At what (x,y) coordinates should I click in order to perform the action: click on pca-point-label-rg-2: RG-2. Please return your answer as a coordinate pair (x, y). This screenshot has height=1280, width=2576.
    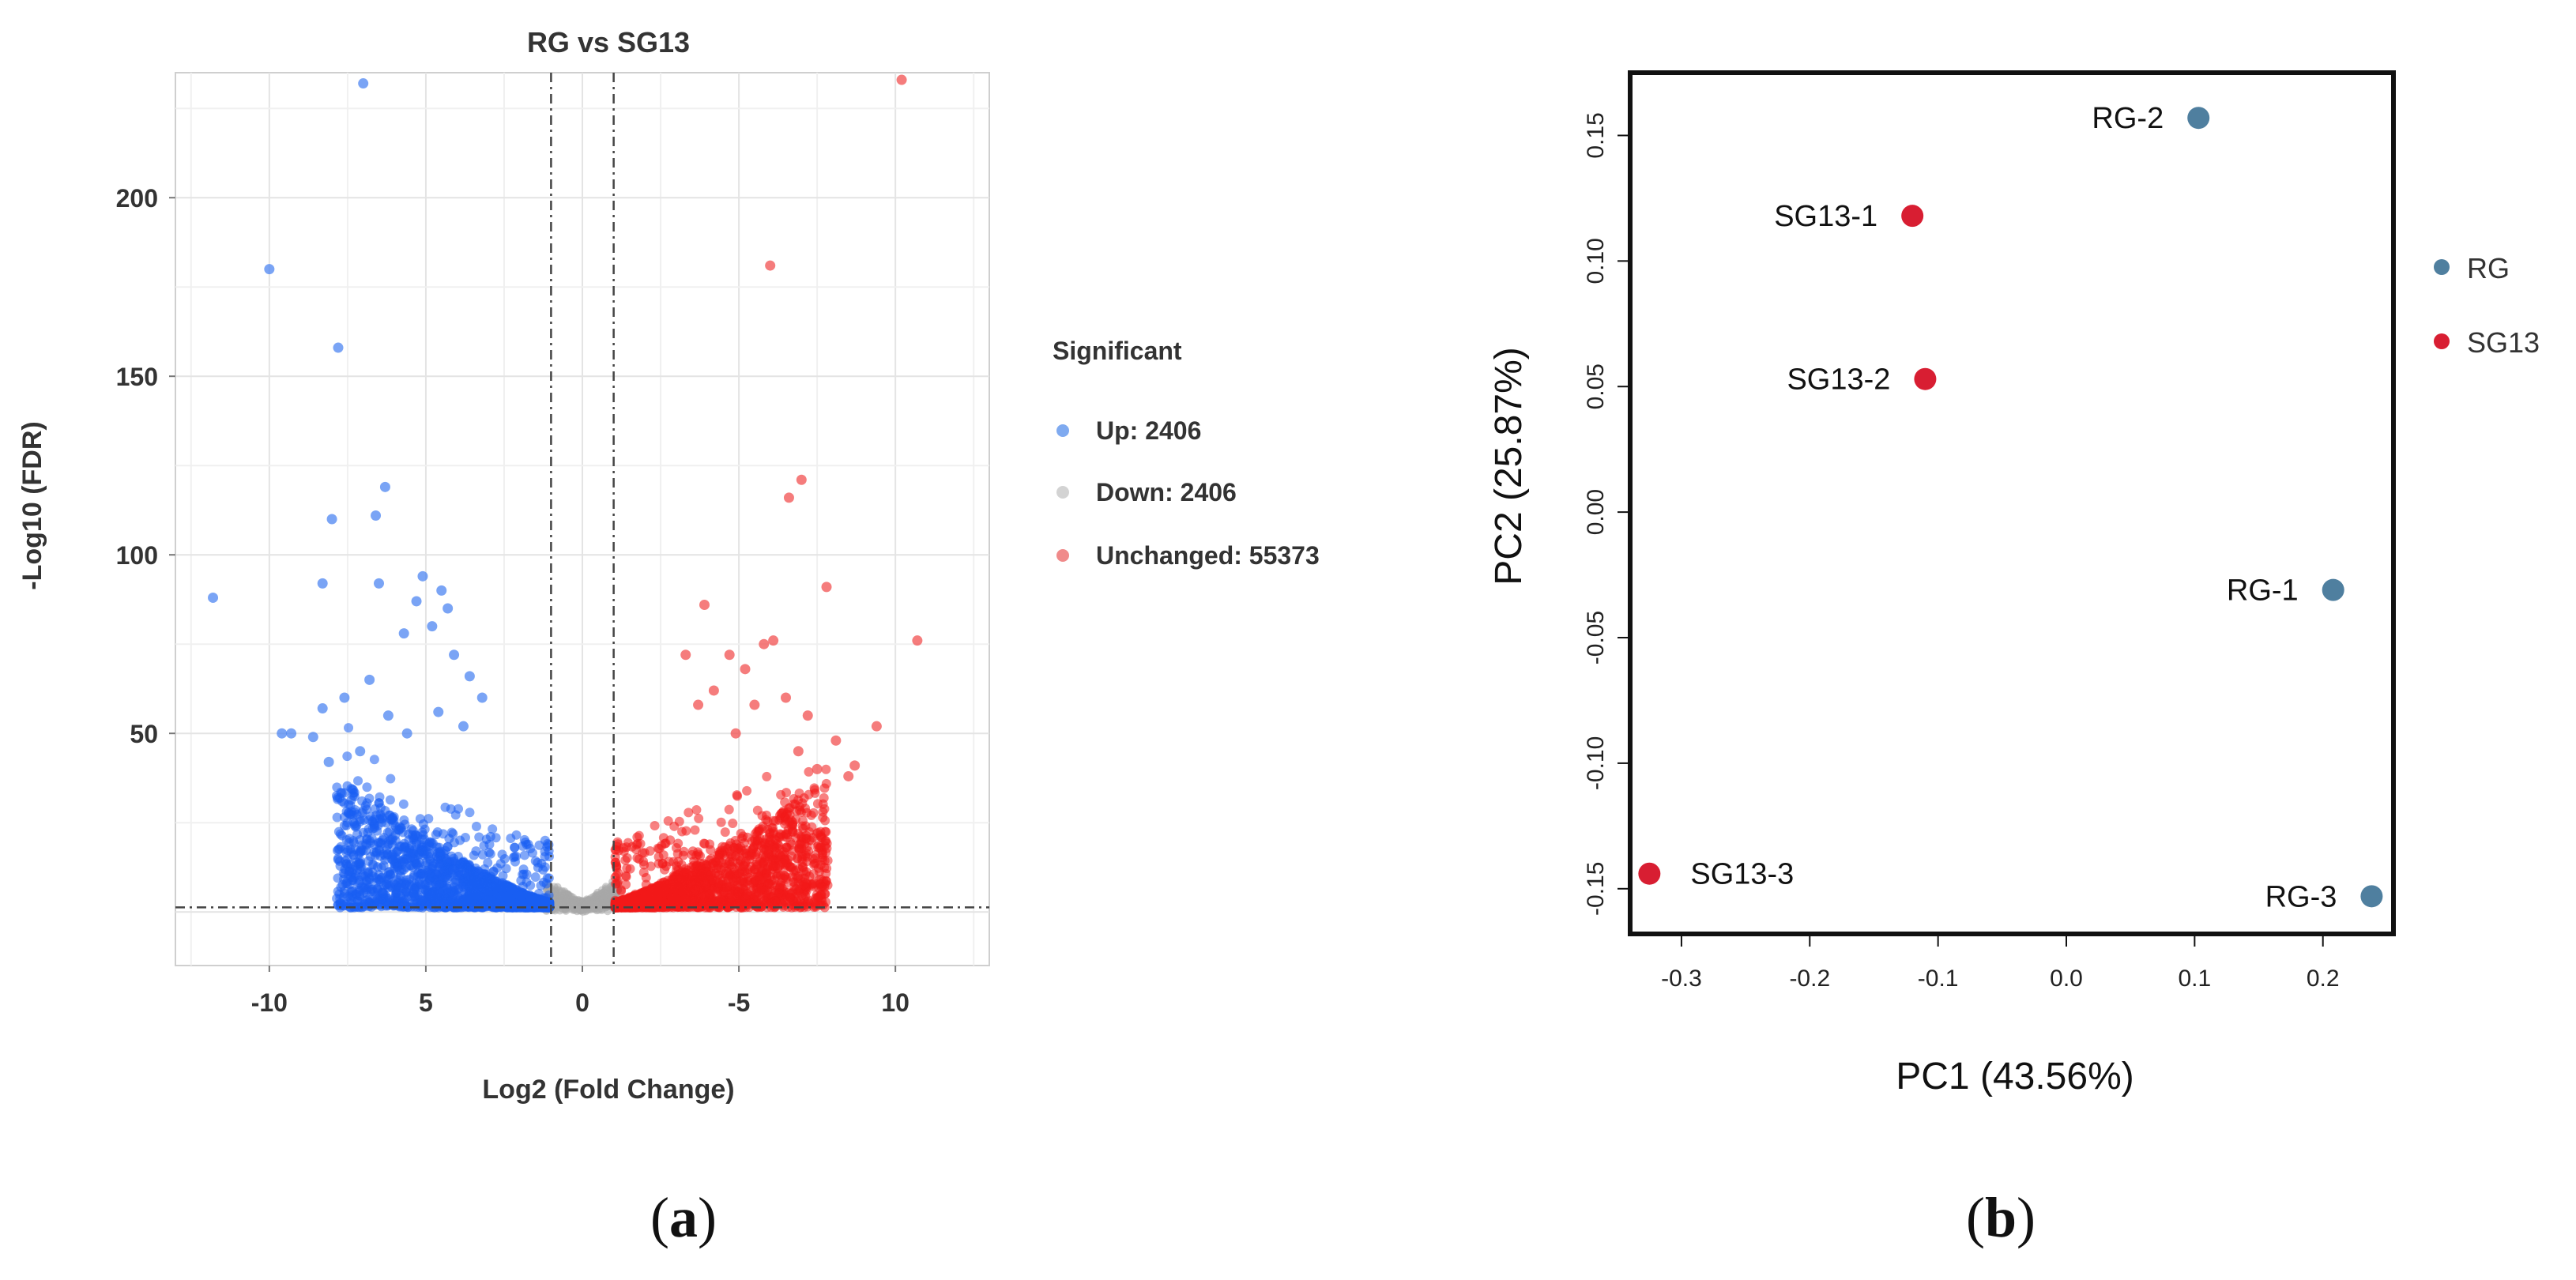
    Looking at the image, I should click on (2128, 118).